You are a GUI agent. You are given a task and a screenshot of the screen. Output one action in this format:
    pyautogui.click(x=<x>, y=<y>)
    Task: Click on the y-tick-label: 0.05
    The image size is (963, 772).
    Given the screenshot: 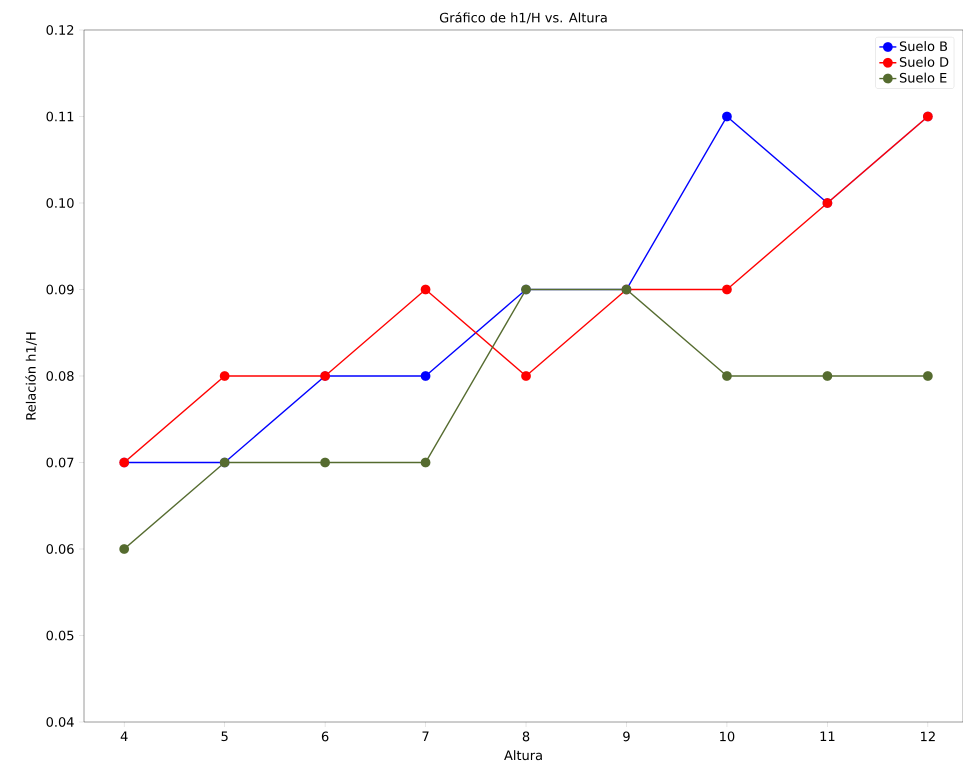 What is the action you would take?
    pyautogui.click(x=60, y=635)
    